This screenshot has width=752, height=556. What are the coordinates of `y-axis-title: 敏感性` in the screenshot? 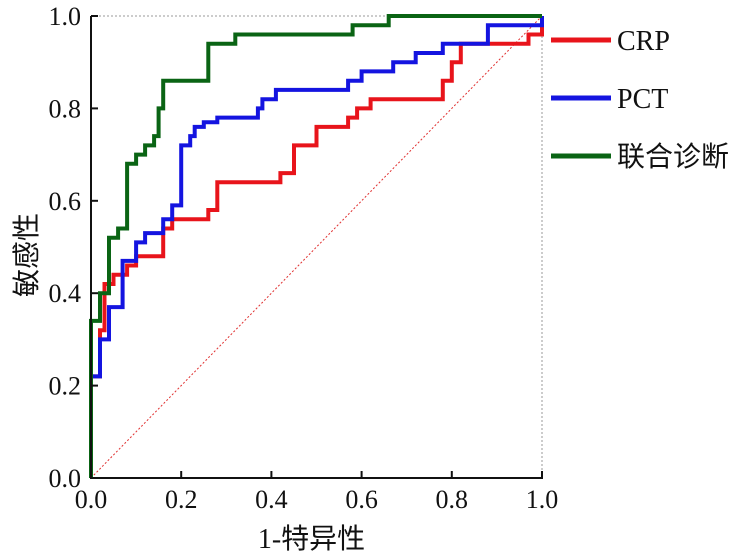 It's located at (27, 255).